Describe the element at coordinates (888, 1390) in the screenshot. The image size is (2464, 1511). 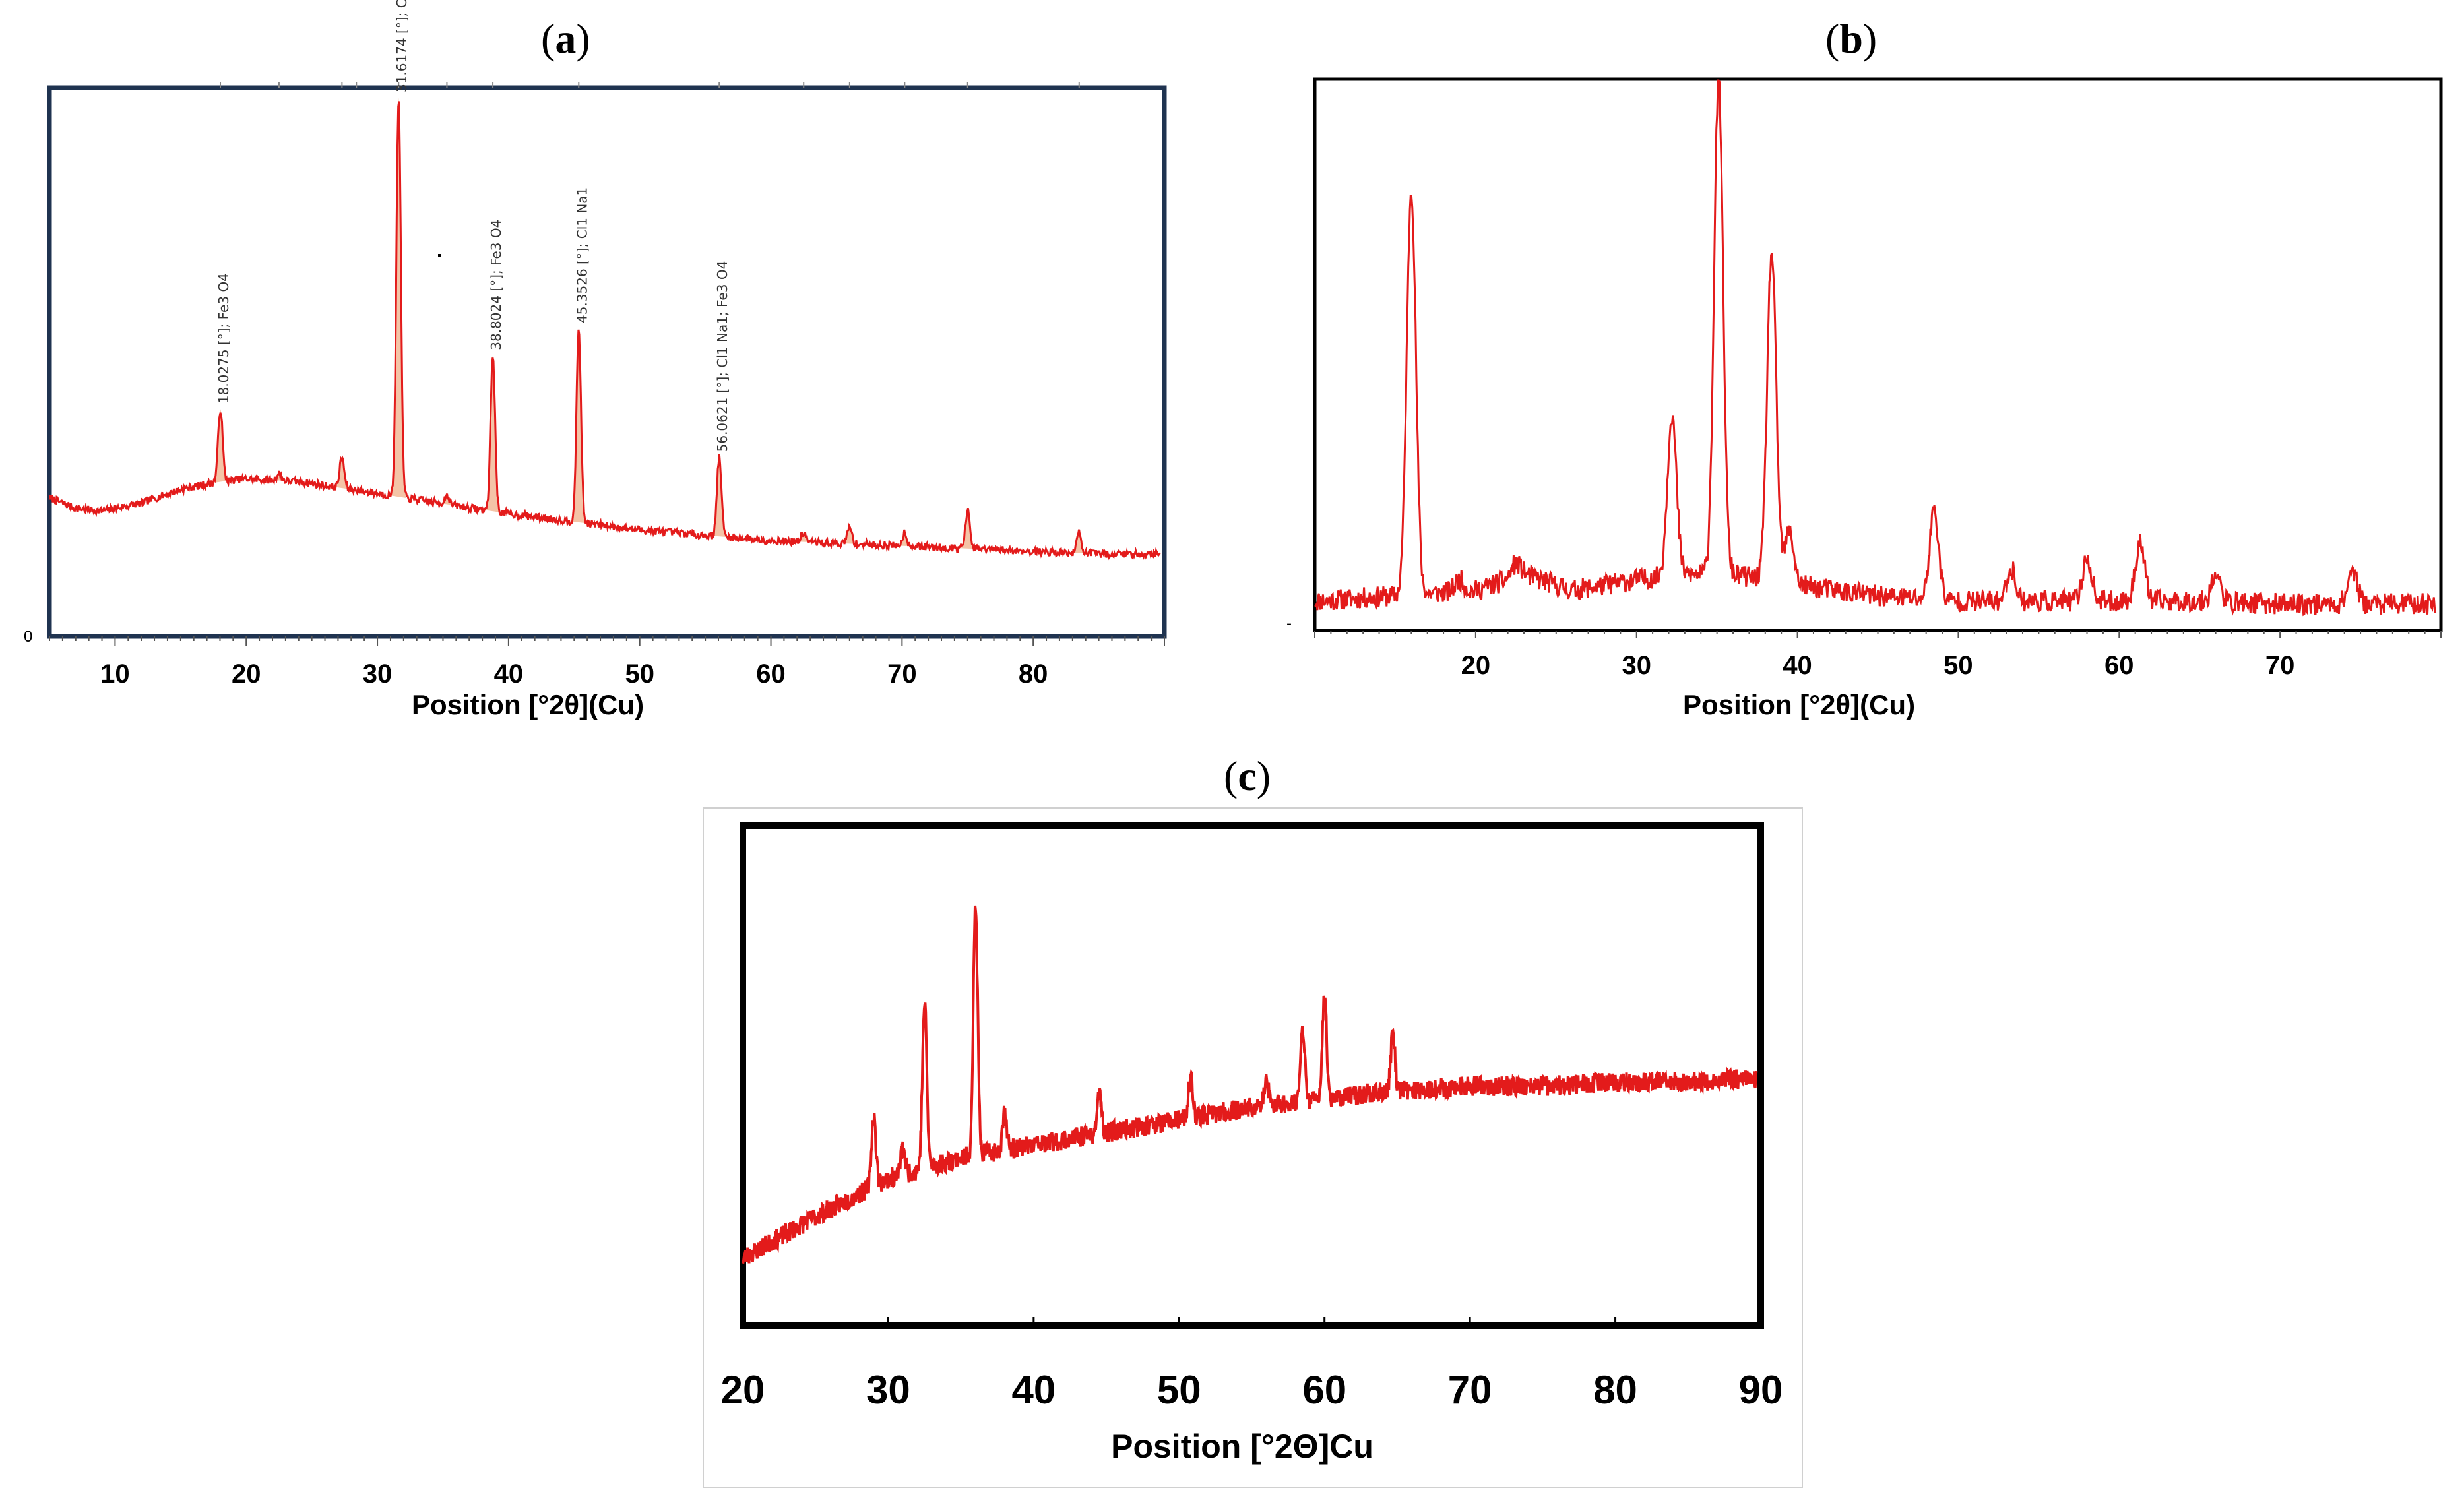
I see `panel-c-x-tick-label: 30` at that location.